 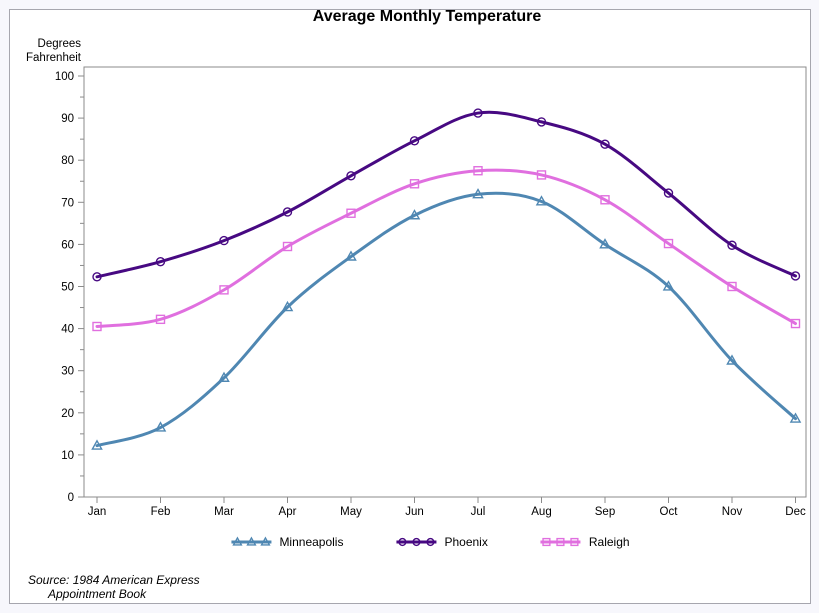 What do you see at coordinates (732, 512) in the screenshot?
I see `x-tick-label: Nov` at bounding box center [732, 512].